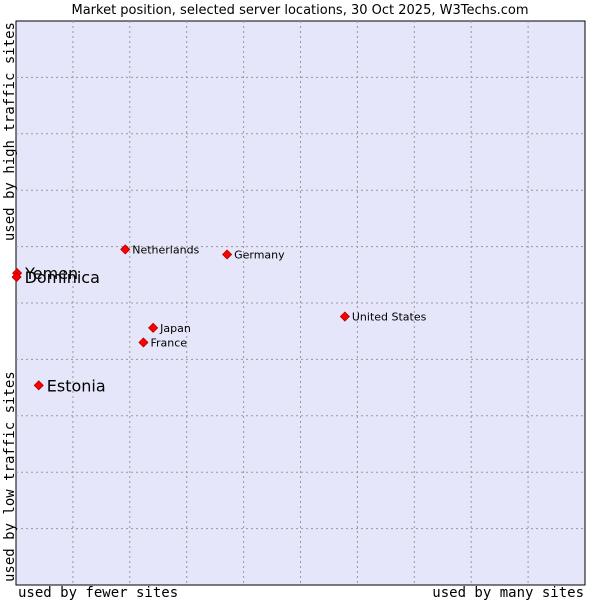 The height and width of the screenshot is (600, 600). Describe the element at coordinates (143, 342) in the screenshot. I see `data-point-france` at that location.